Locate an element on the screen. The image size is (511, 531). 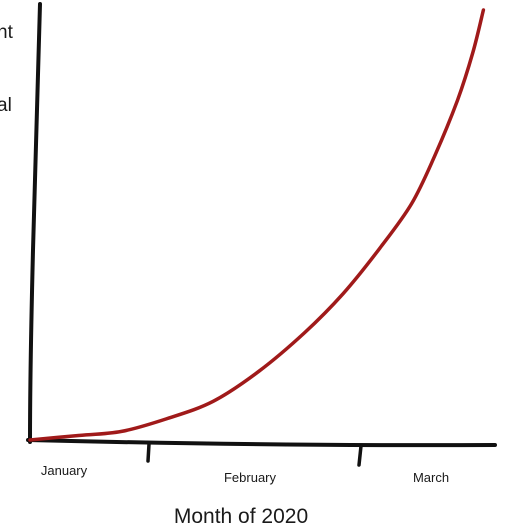
ylabel-fragment-2: al is located at coordinates (6, 105).